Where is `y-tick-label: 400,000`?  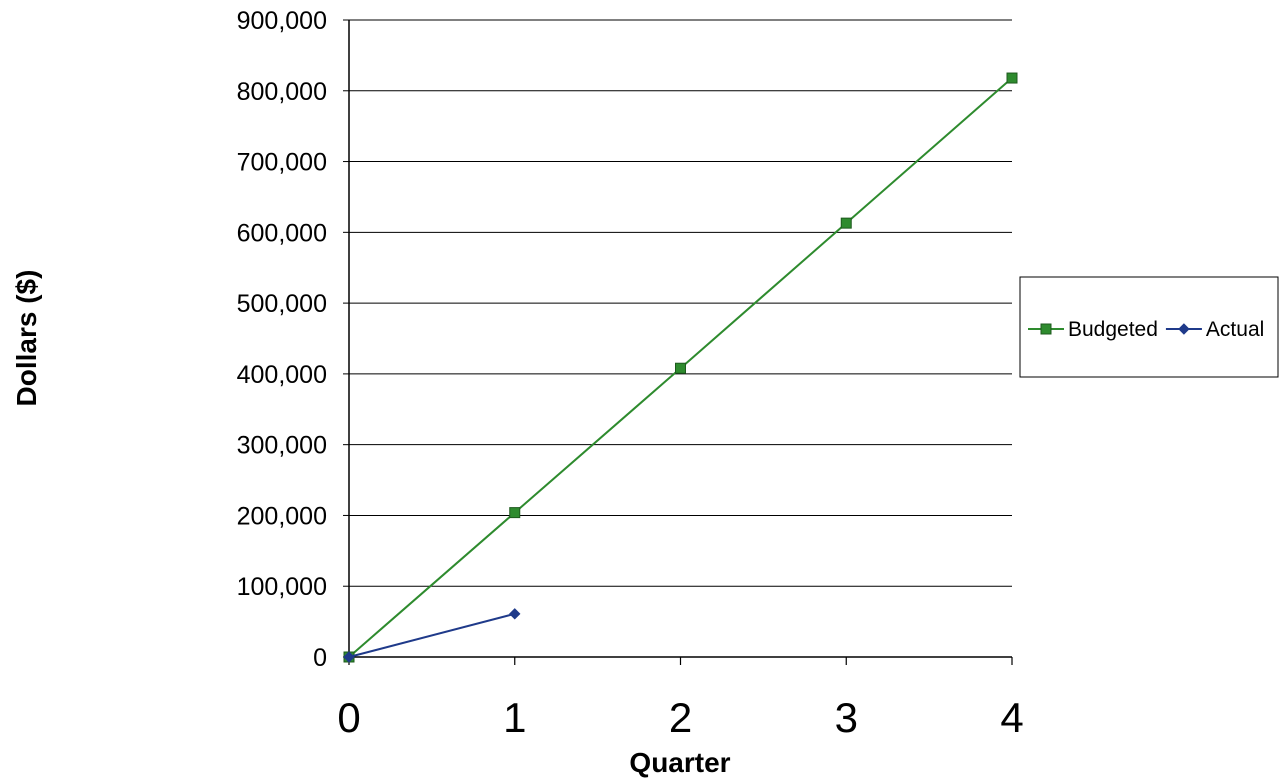
y-tick-label: 400,000 is located at coordinates (282, 375).